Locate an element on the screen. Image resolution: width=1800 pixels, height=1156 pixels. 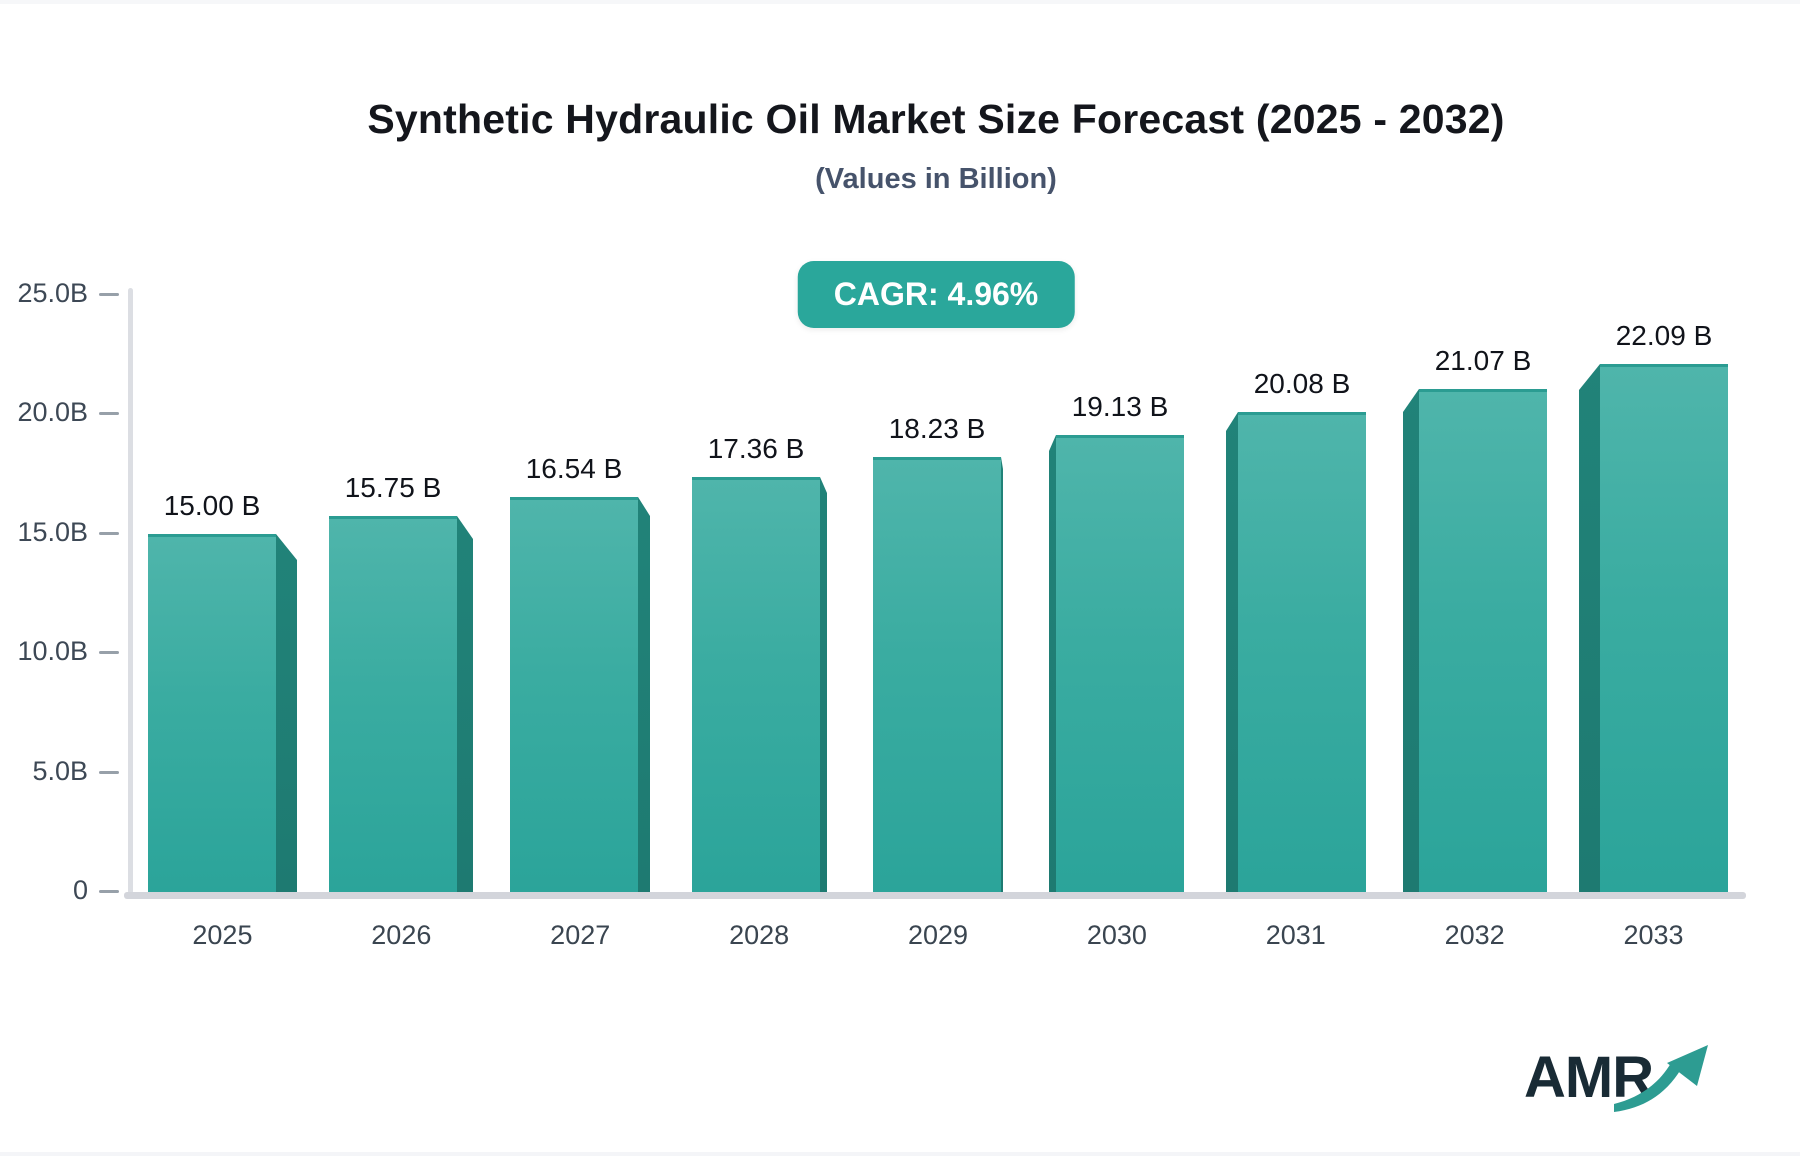
y-axis-tick-label: 20.0B is located at coordinates (52, 412).